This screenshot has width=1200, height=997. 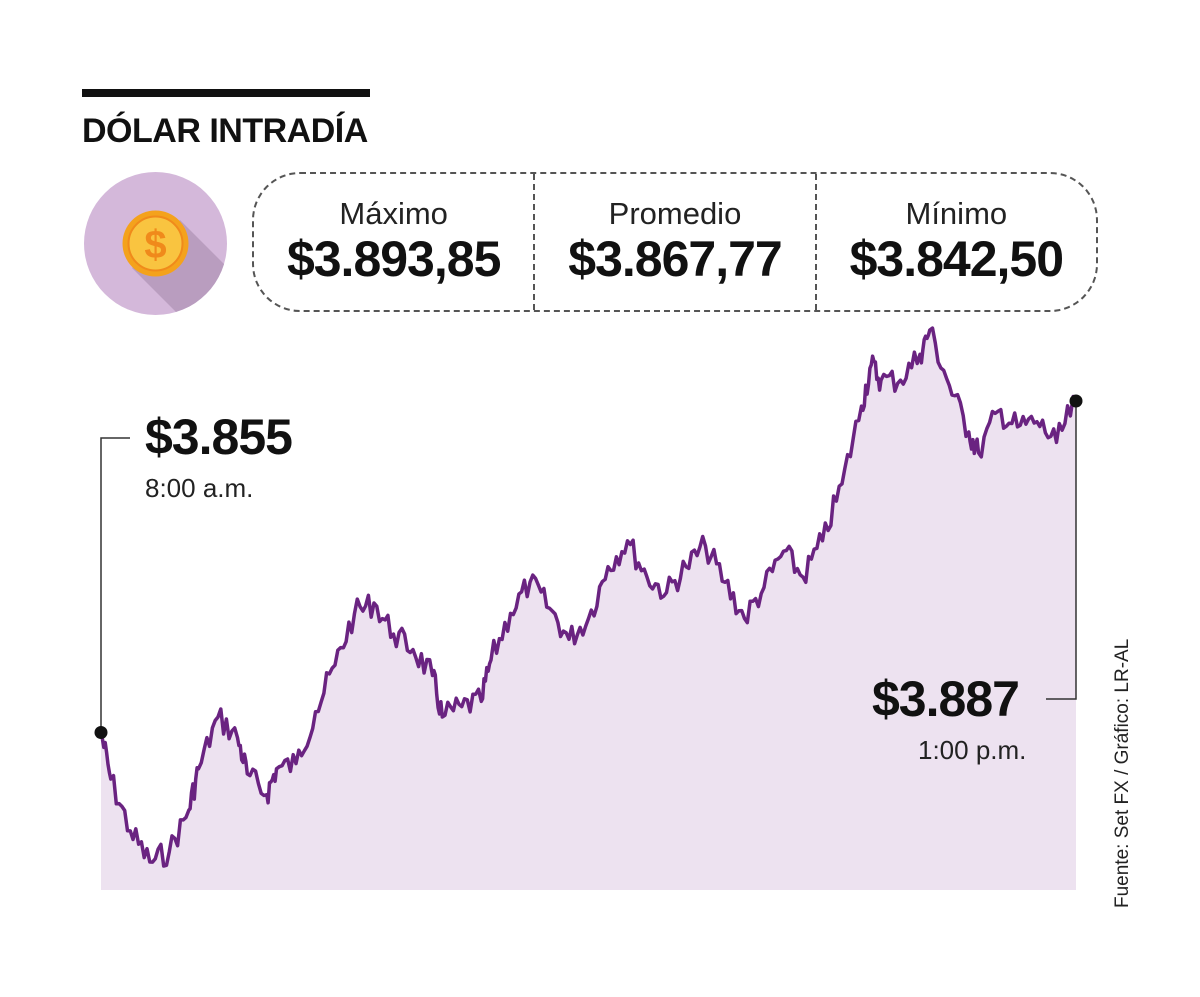 What do you see at coordinates (219, 437) in the screenshot?
I see `start-value: $3.855` at bounding box center [219, 437].